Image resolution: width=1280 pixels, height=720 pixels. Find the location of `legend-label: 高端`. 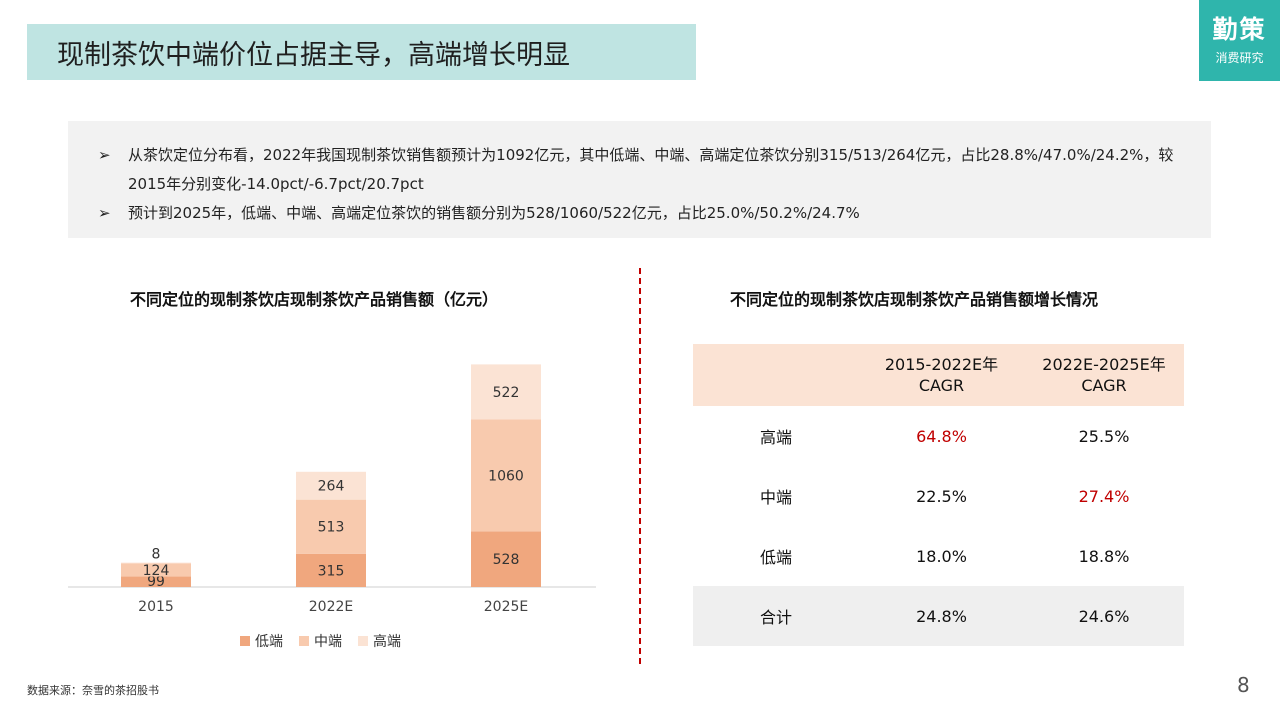

legend-label: 高端 is located at coordinates (387, 642).